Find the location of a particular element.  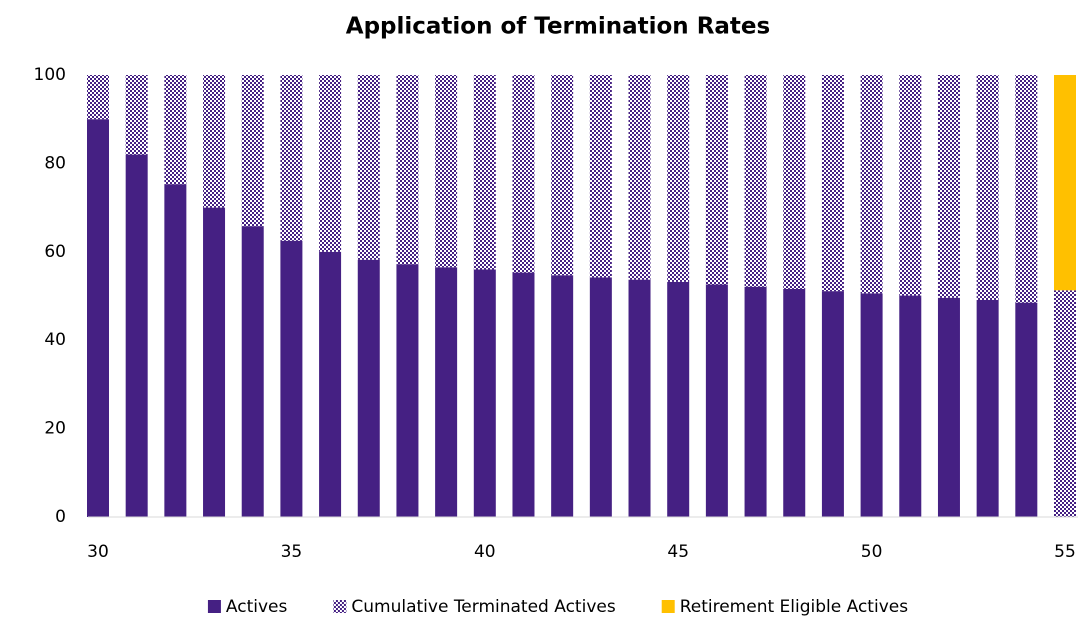

x-tick-label: 40 is located at coordinates (485, 552).